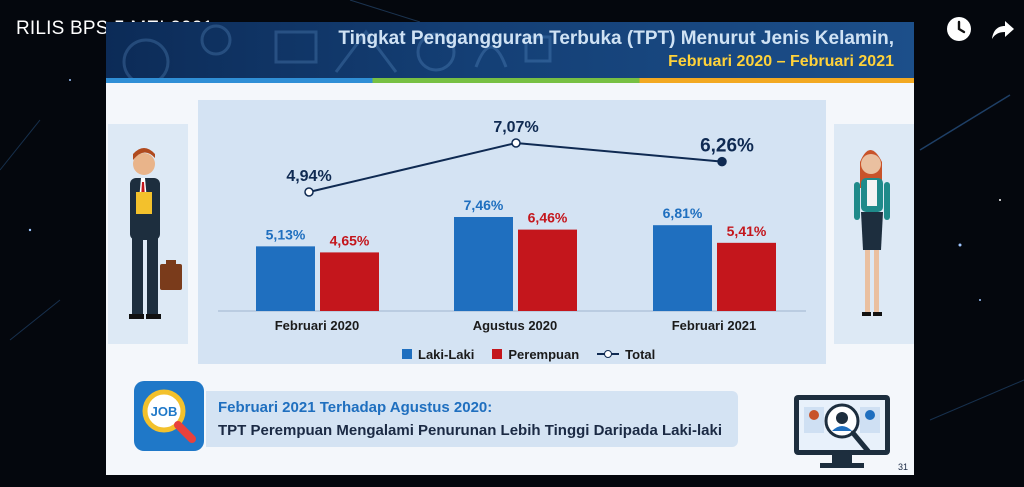 Image resolution: width=1024 pixels, height=487 pixels. I want to click on magnifier-job-icon: JOB, so click(169, 416).